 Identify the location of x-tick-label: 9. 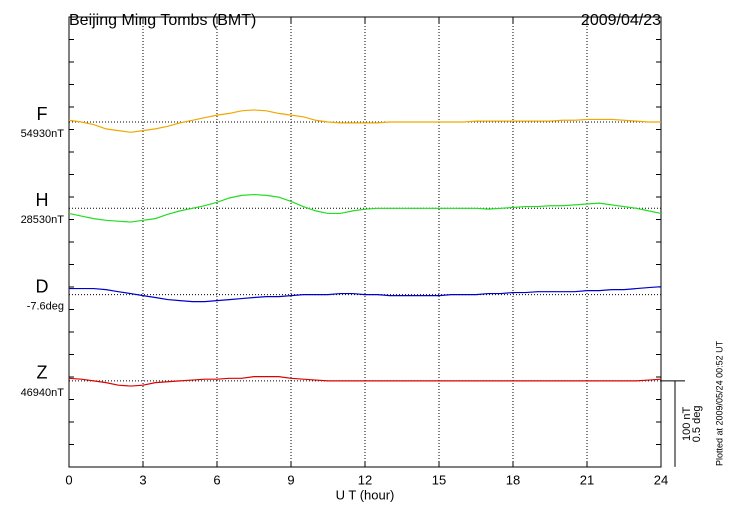
(290, 479).